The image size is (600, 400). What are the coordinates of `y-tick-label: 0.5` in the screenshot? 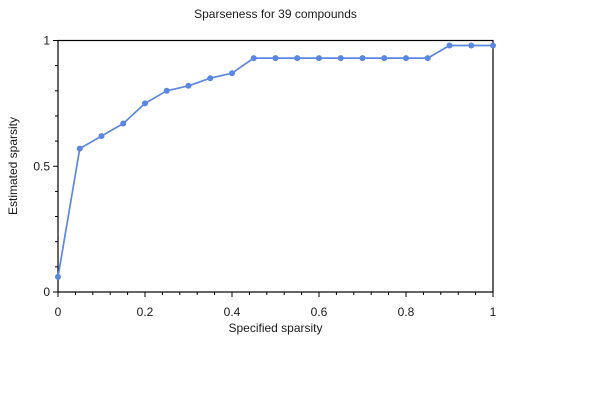 It's located at (41, 166).